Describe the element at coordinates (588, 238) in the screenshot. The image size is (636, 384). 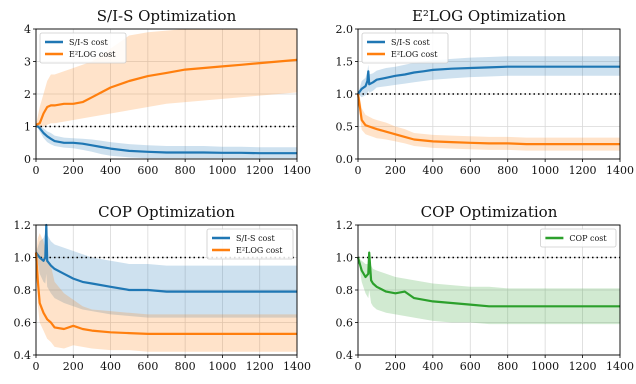
I see `legend-label: COP cost` at that location.